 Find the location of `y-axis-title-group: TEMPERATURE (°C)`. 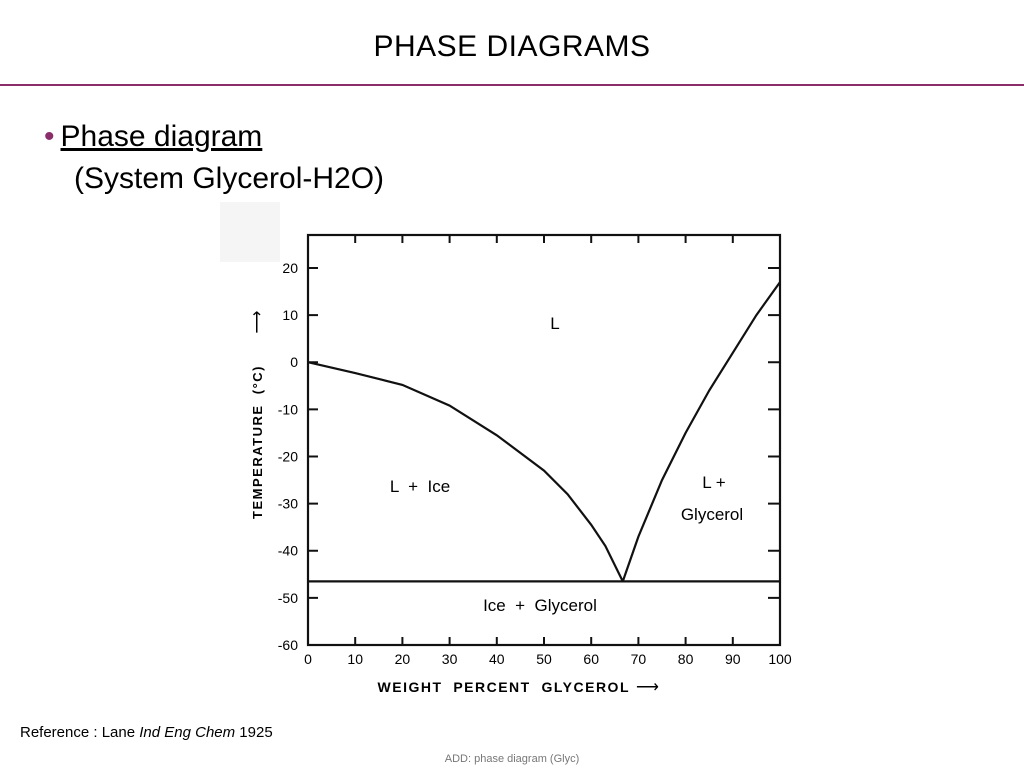

y-axis-title-group: TEMPERATURE (°C) is located at coordinates (257, 442).